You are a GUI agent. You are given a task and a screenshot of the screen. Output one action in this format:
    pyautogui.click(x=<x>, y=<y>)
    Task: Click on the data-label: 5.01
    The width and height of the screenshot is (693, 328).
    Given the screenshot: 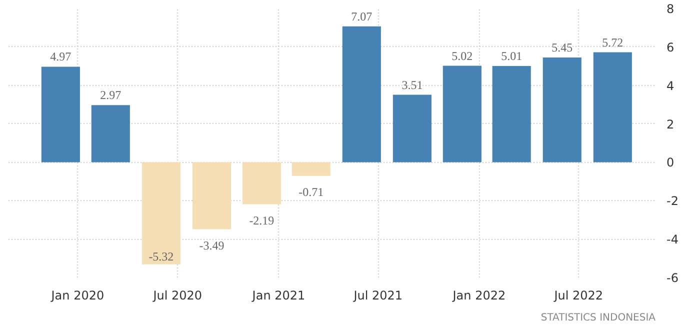 What is the action you would take?
    pyautogui.click(x=511, y=55)
    